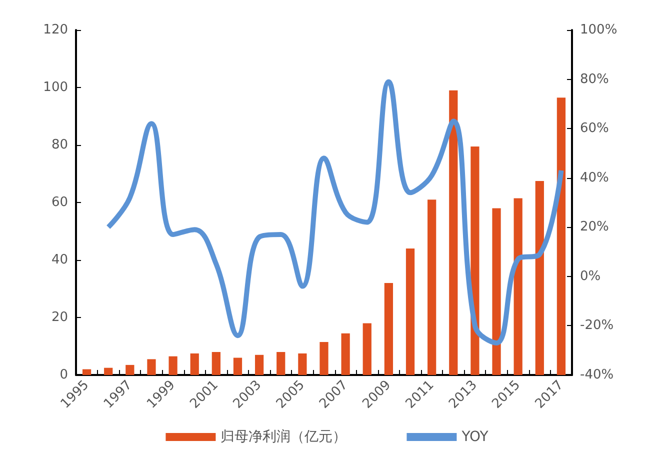 The width and height of the screenshot is (654, 463). Describe the element at coordinates (474, 437) in the screenshot. I see `legend-label: YOY` at that location.